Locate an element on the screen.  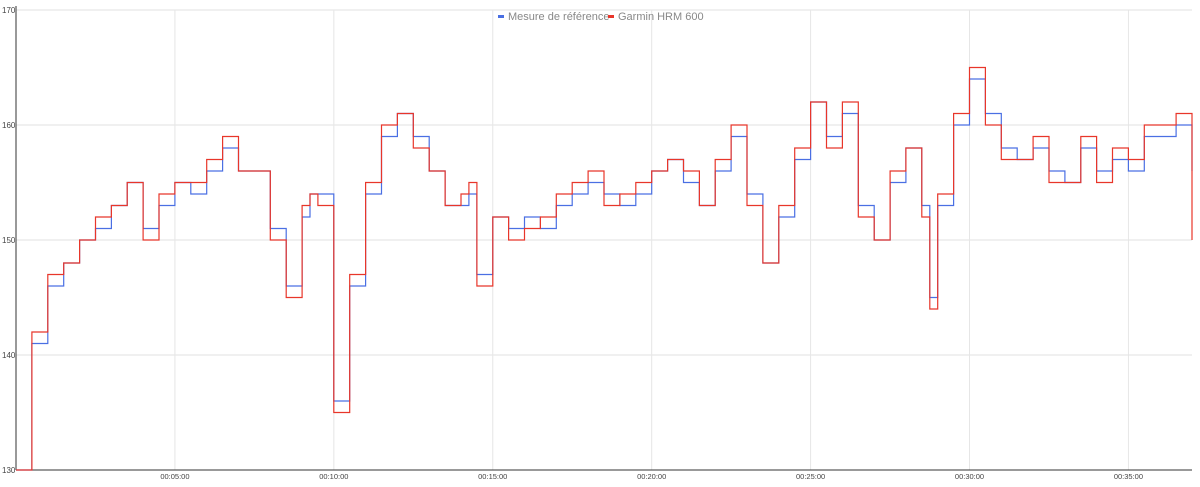
y-tick-label: 130 is located at coordinates (9, 470).